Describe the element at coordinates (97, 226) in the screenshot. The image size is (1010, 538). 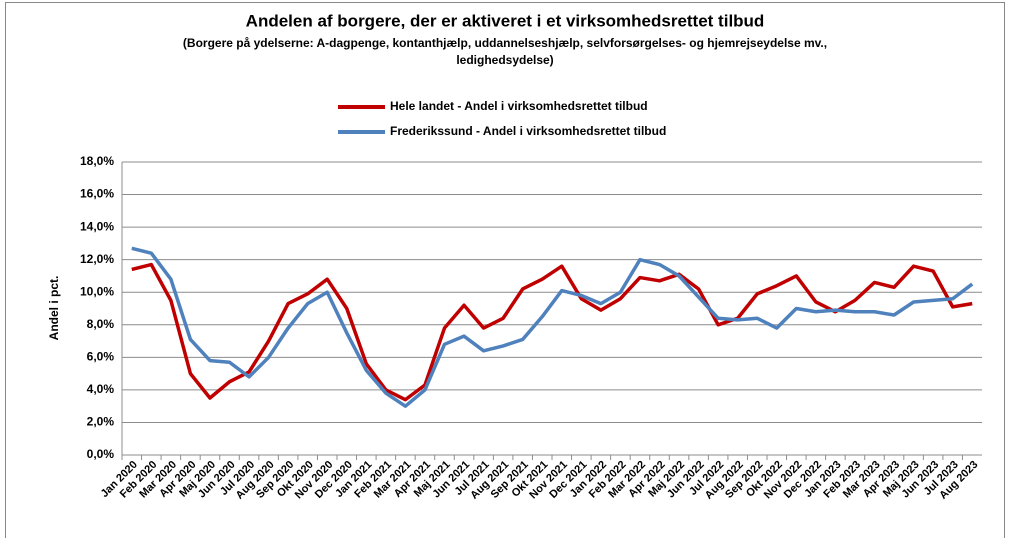
I see `y-tick-label: 14,0%` at that location.